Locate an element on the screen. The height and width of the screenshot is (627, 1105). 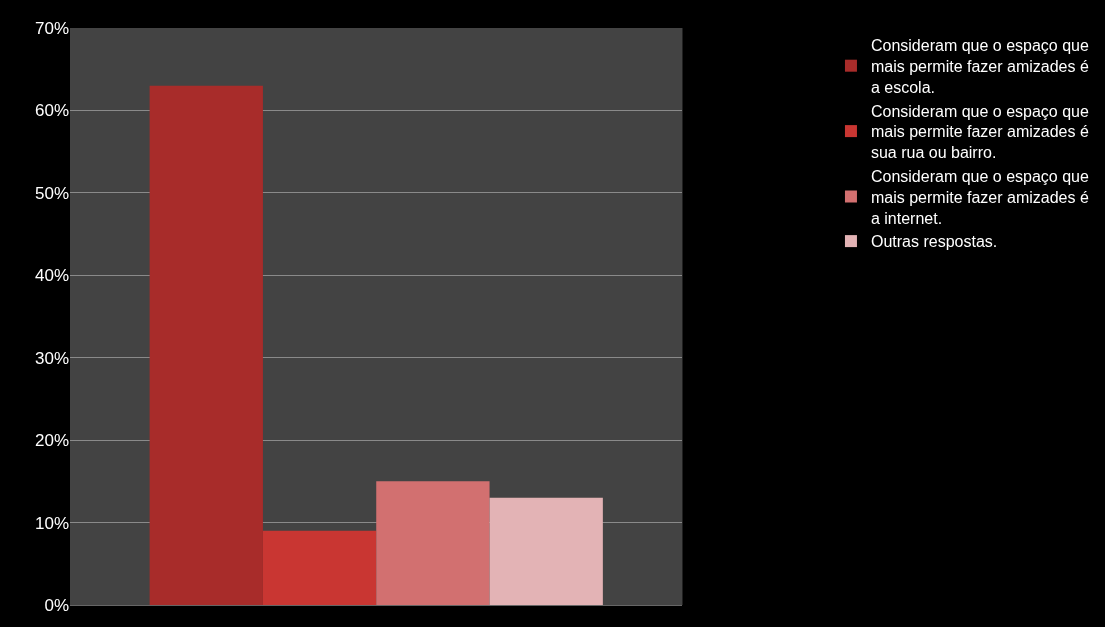
y-tick-label: 0% is located at coordinates (56, 605).